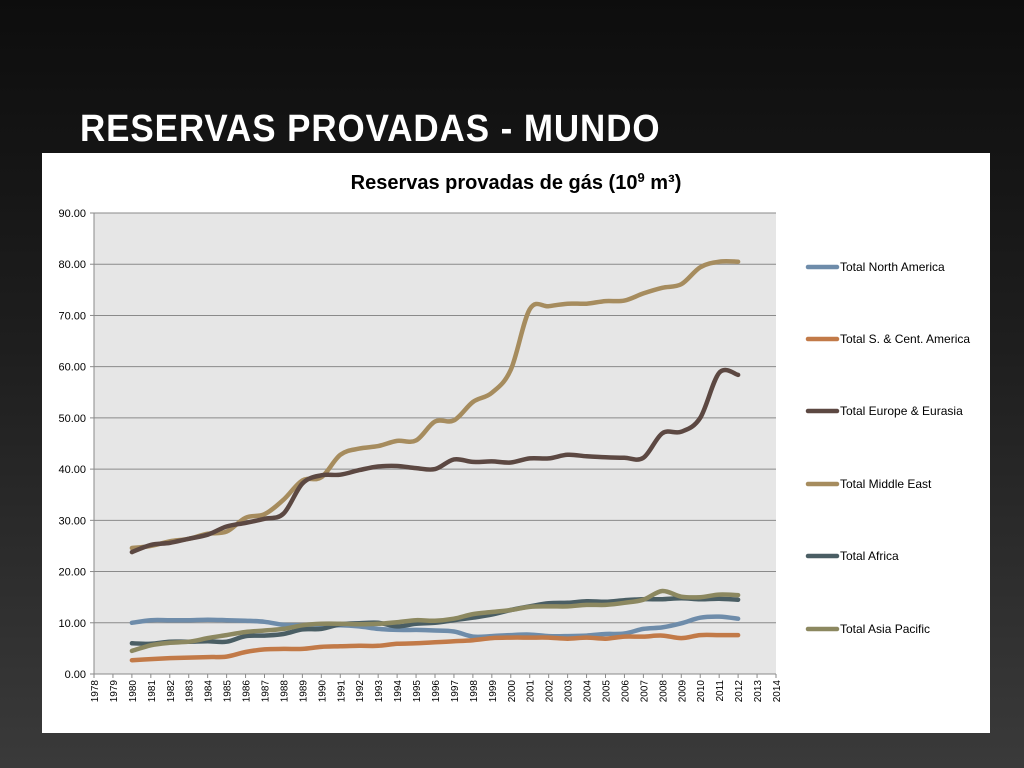  What do you see at coordinates (209, 691) in the screenshot?
I see `x-tick-label: 1984` at bounding box center [209, 691].